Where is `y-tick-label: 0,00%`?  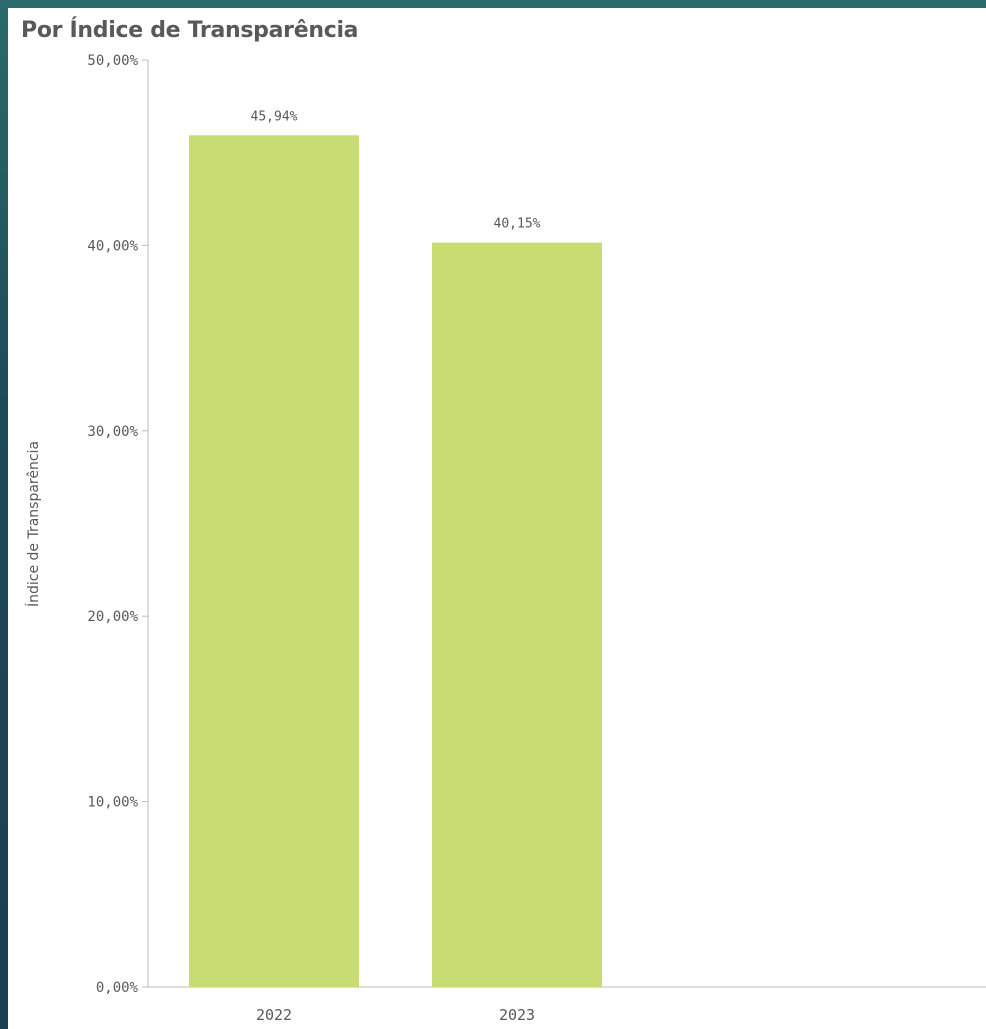 y-tick-label: 0,00% is located at coordinates (117, 988).